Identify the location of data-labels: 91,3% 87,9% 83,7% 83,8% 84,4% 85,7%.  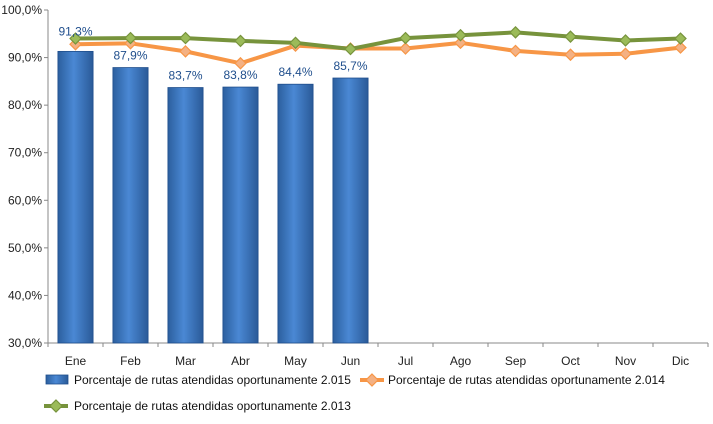
(212, 53).